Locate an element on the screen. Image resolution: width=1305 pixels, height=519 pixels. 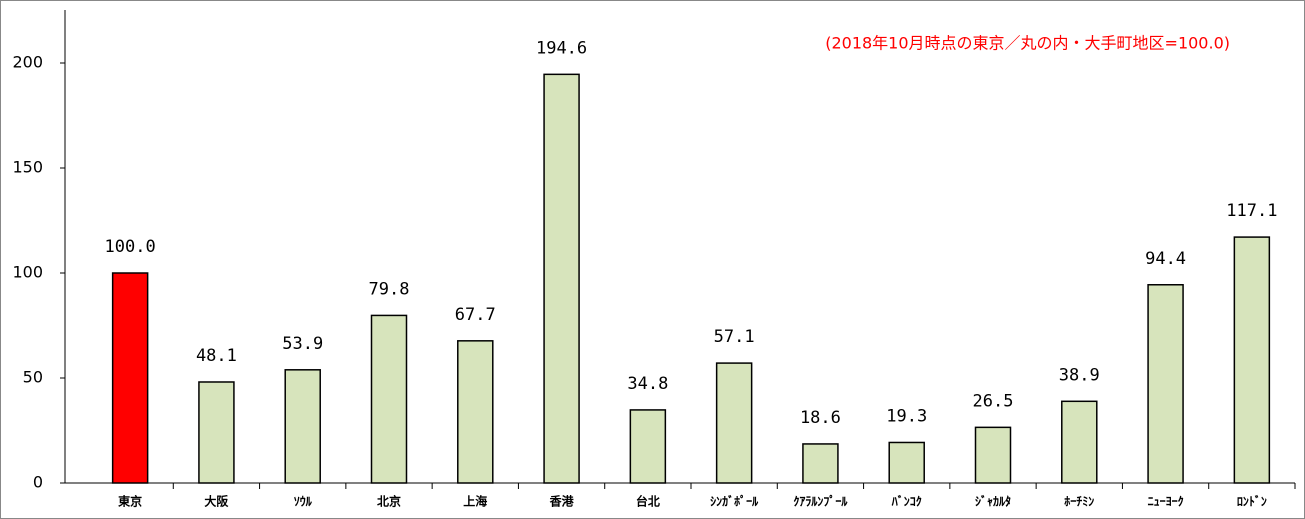
value-label: 48.1 is located at coordinates (216, 356).